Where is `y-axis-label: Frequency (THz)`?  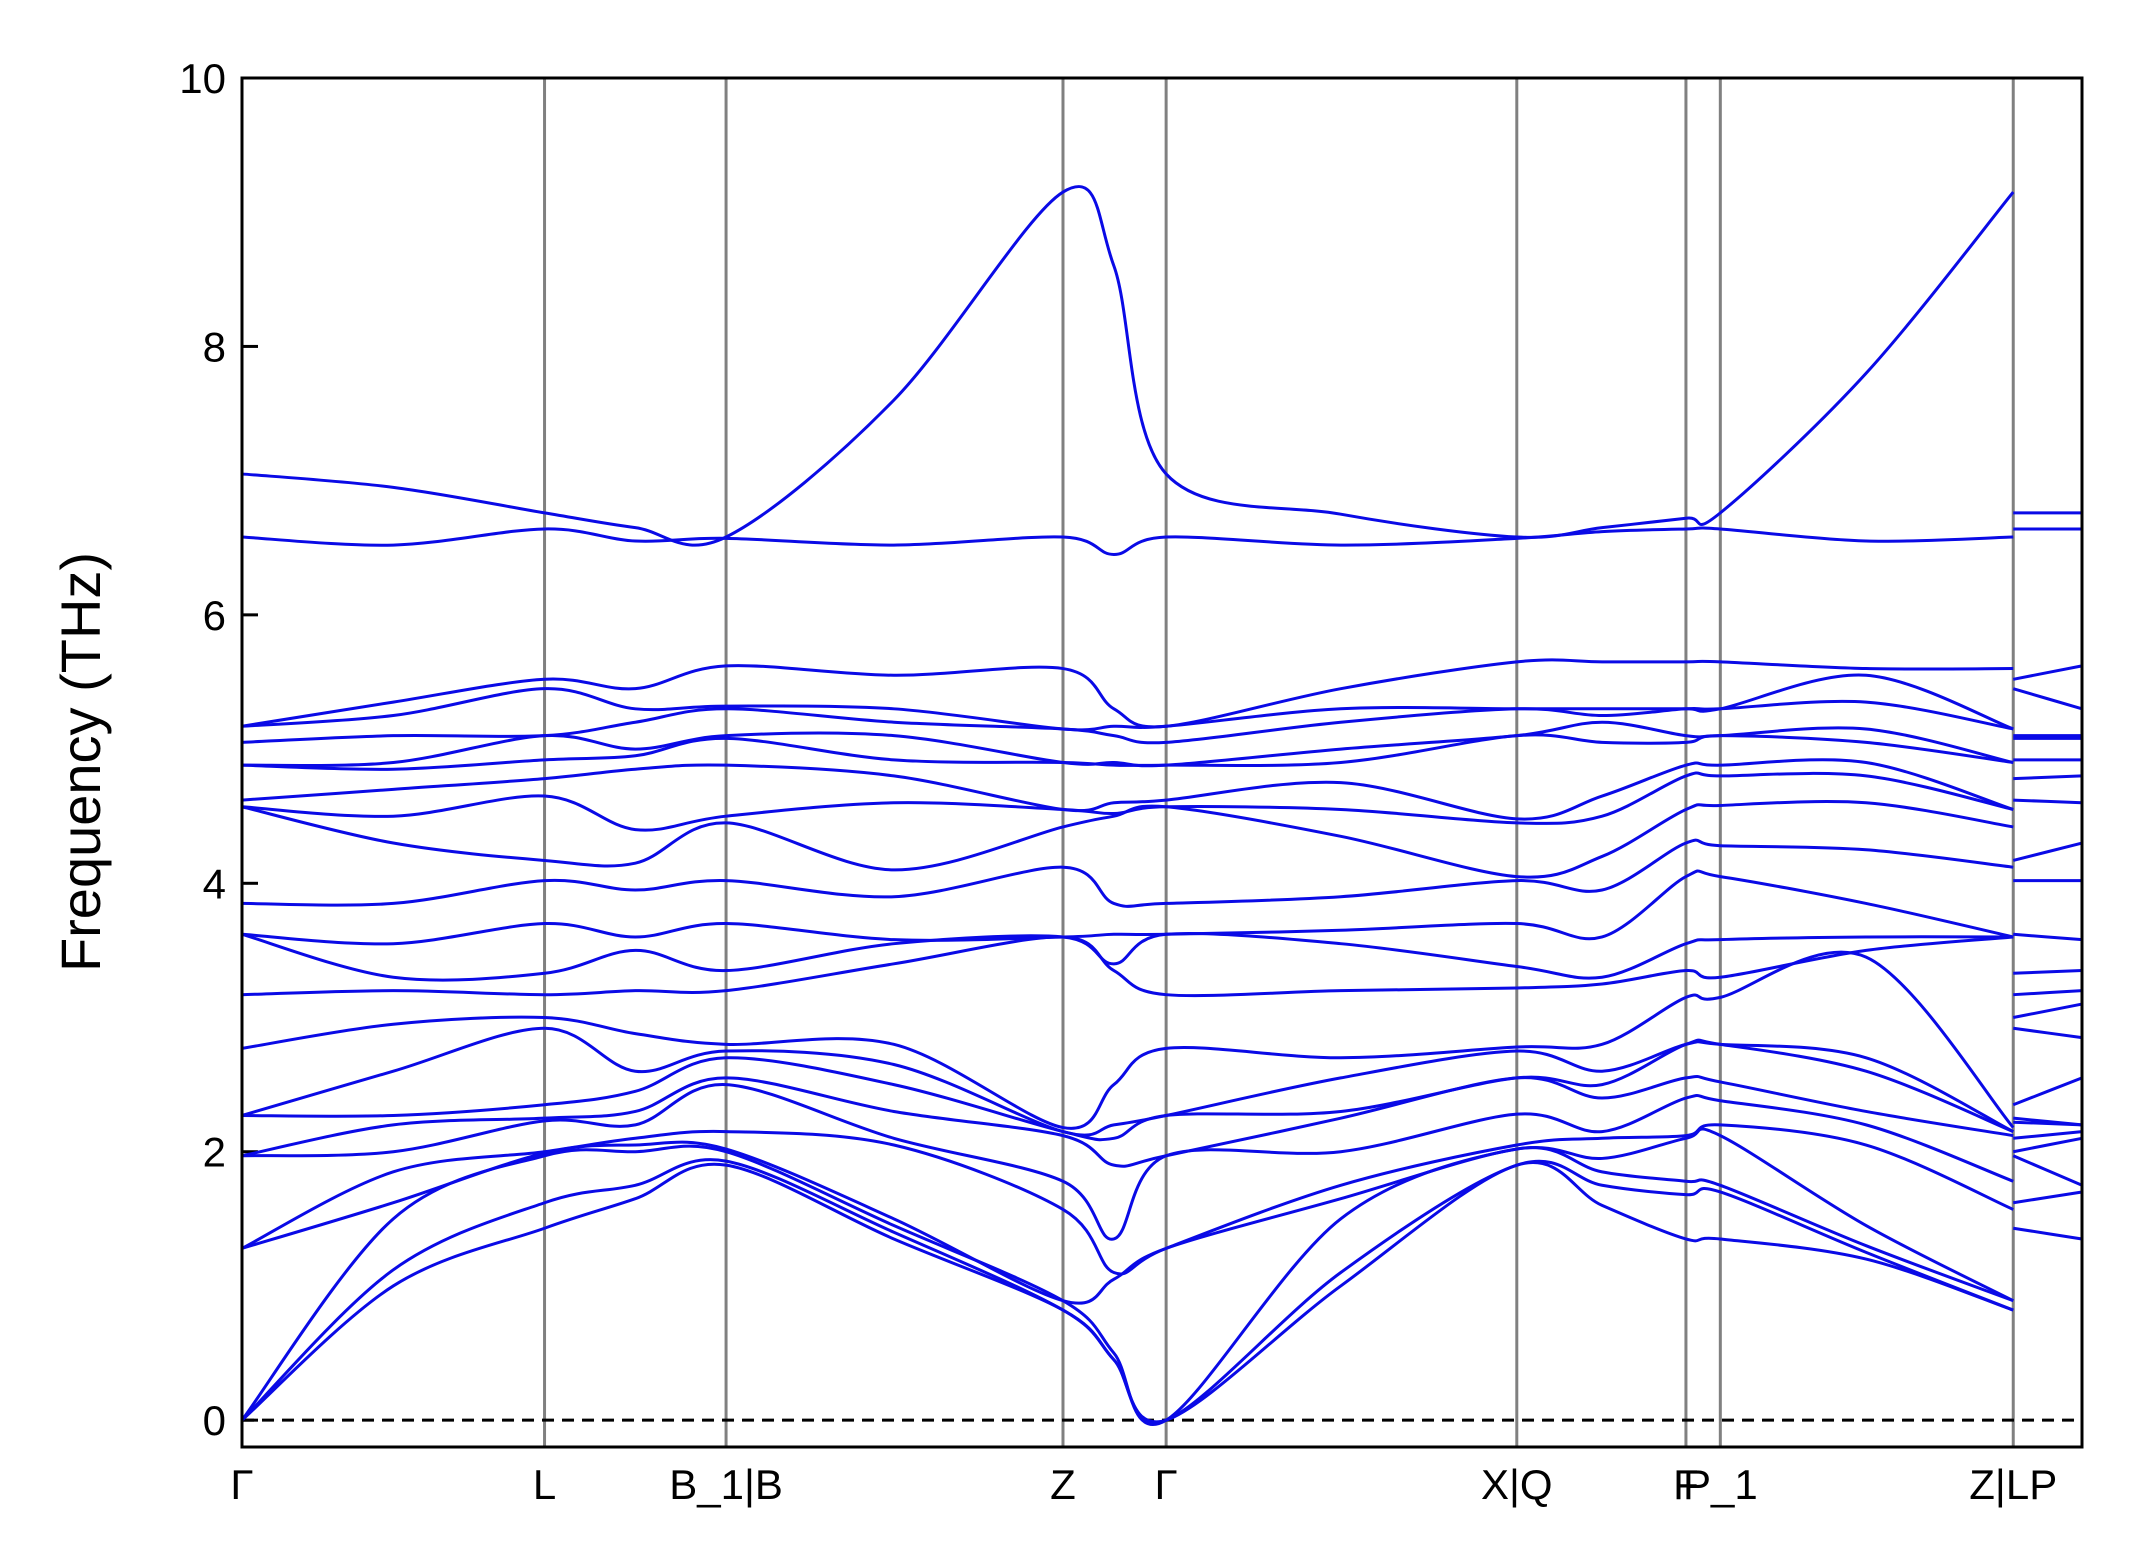
y-axis-label: Frequency (THz) is located at coordinates (80, 762).